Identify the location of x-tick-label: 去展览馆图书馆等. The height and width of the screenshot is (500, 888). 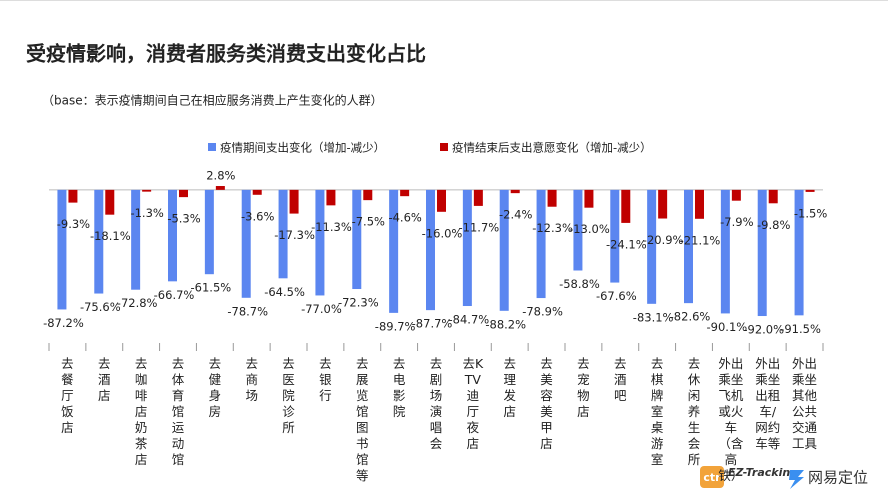
(362, 419).